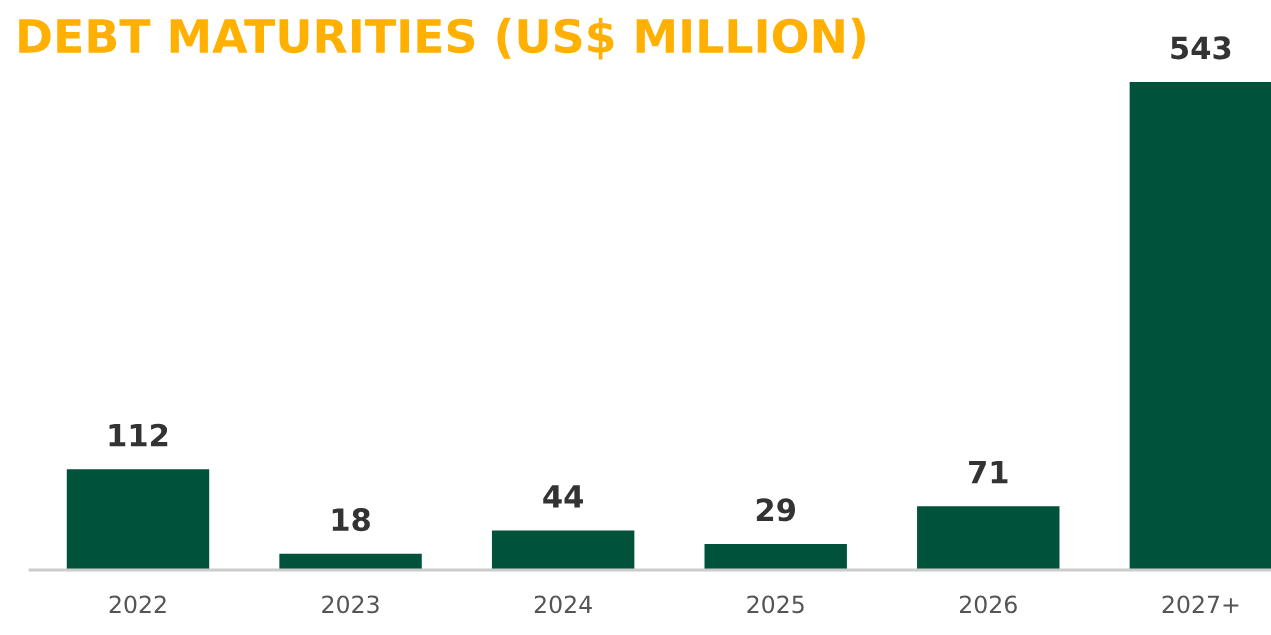 The image size is (1271, 635). I want to click on data-label: 543, so click(1201, 48).